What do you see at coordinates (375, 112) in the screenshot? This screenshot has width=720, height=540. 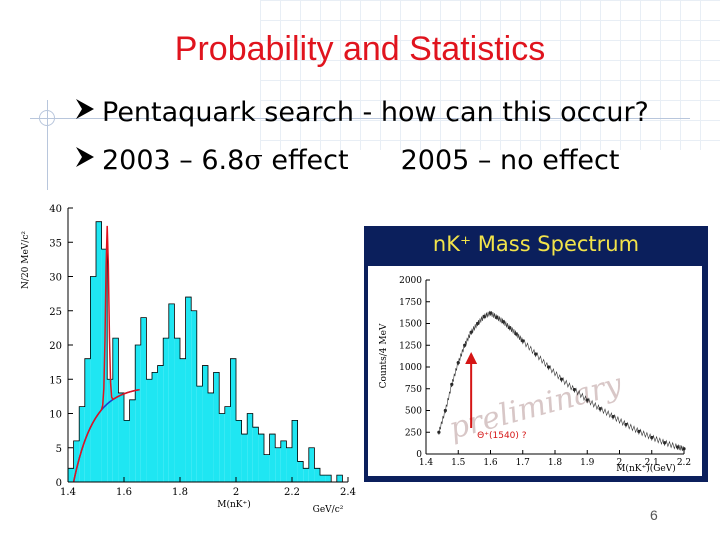 I see `bullet-1-text: Pentaquark search - how can this occur?` at bounding box center [375, 112].